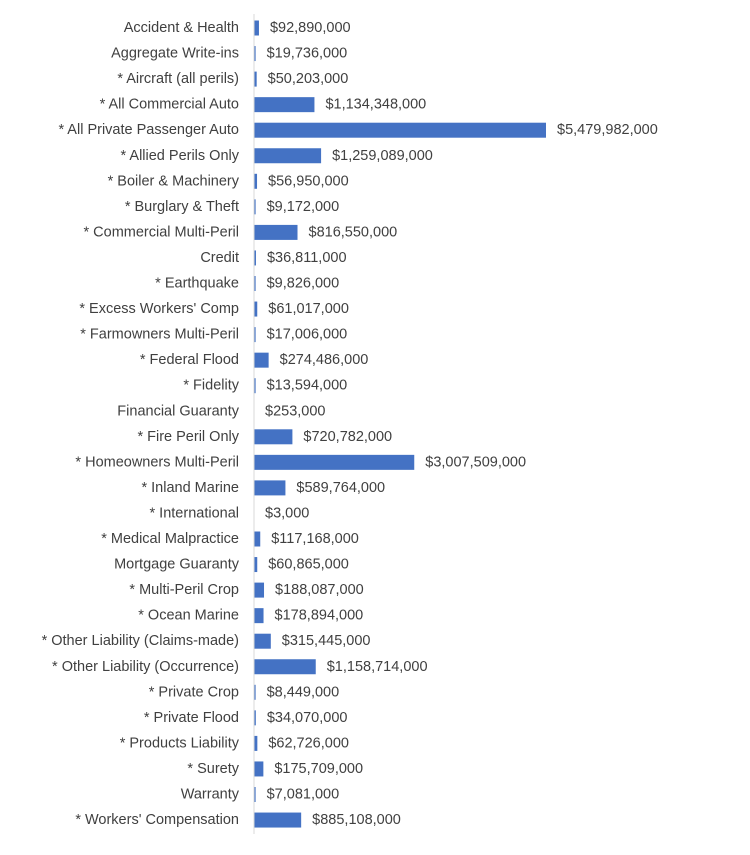 This screenshot has height=855, width=750. Describe the element at coordinates (318, 769) in the screenshot. I see `value-label: $175,709,000` at that location.